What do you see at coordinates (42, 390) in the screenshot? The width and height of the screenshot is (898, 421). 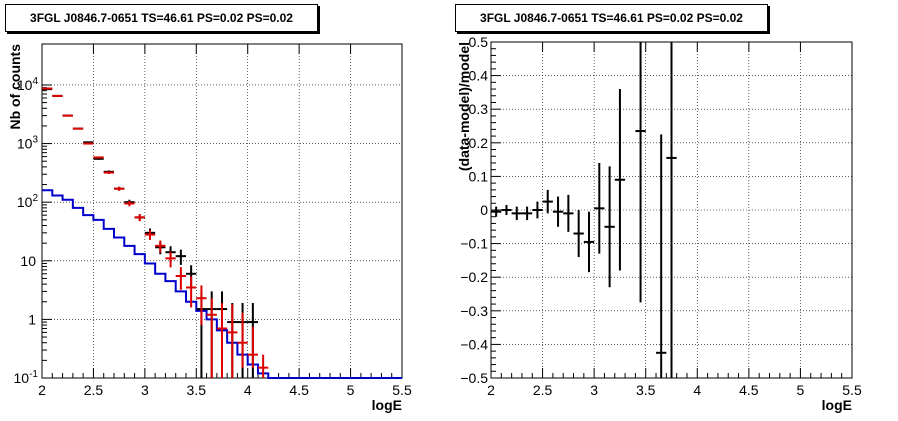 I see `left-x-tick-label: 2` at bounding box center [42, 390].